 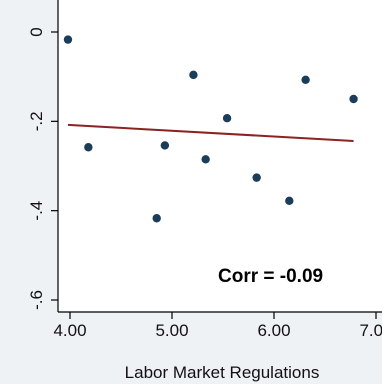 What do you see at coordinates (36, 31) in the screenshot?
I see `y-tick-label: 0` at bounding box center [36, 31].